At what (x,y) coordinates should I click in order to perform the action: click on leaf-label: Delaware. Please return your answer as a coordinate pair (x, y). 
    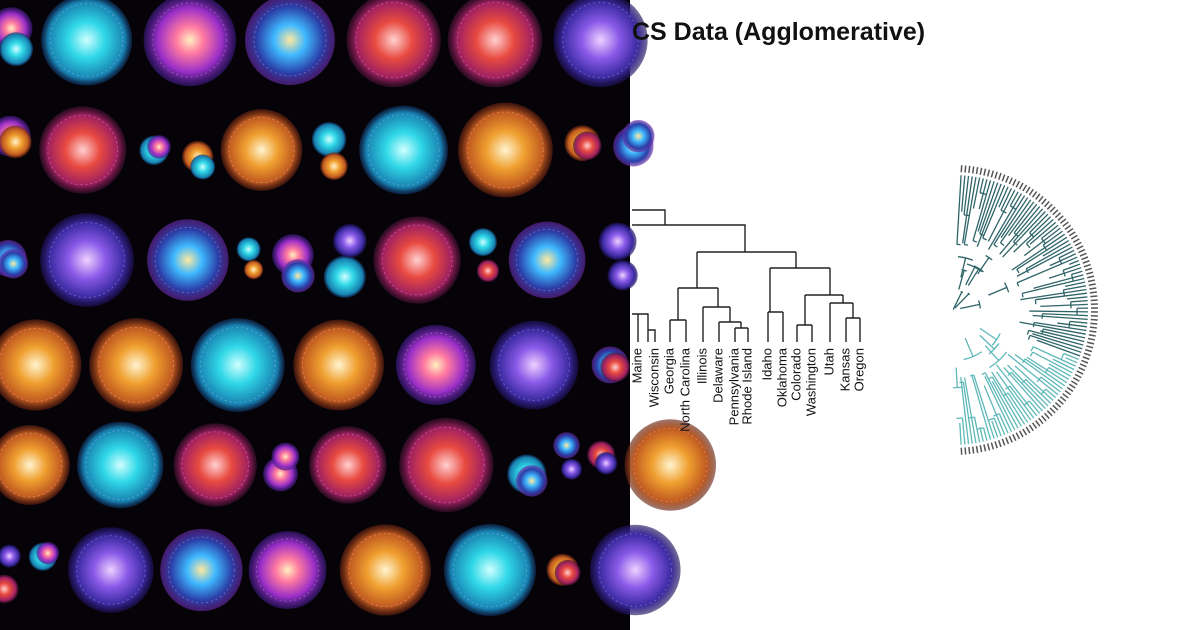
    Looking at the image, I should click on (717, 375).